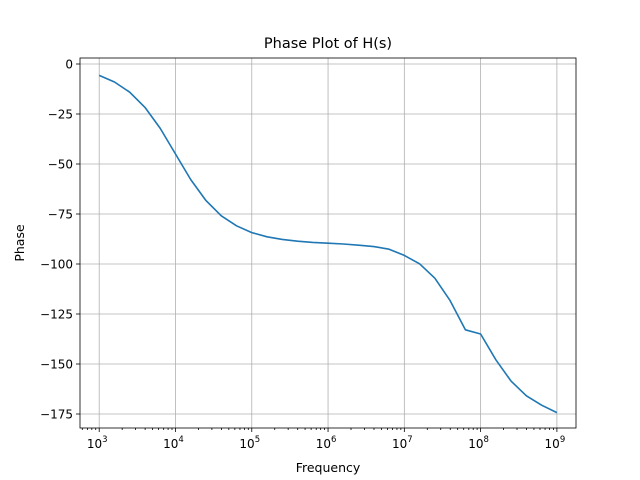  I want to click on y-tick-label: −50, so click(60, 165).